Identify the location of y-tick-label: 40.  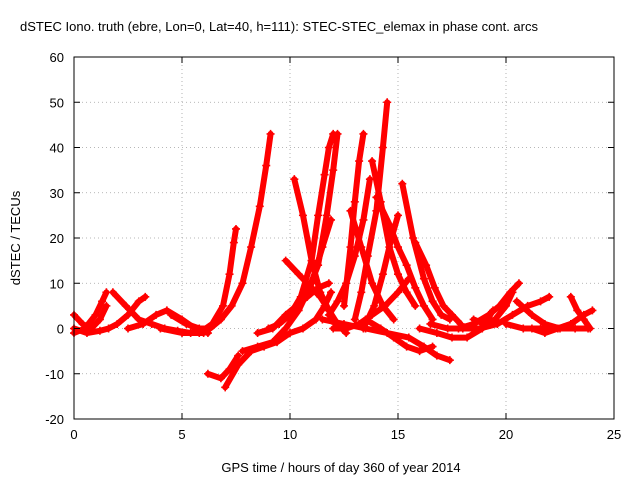
(57, 148).